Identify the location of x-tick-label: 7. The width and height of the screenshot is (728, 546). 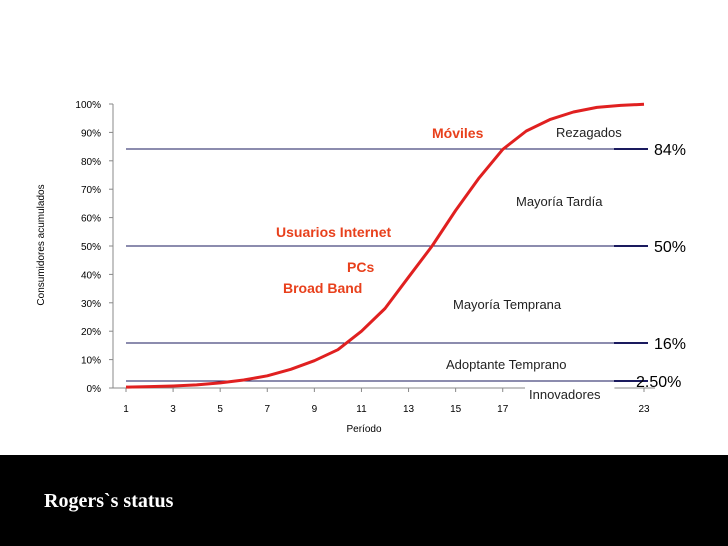
(267, 409).